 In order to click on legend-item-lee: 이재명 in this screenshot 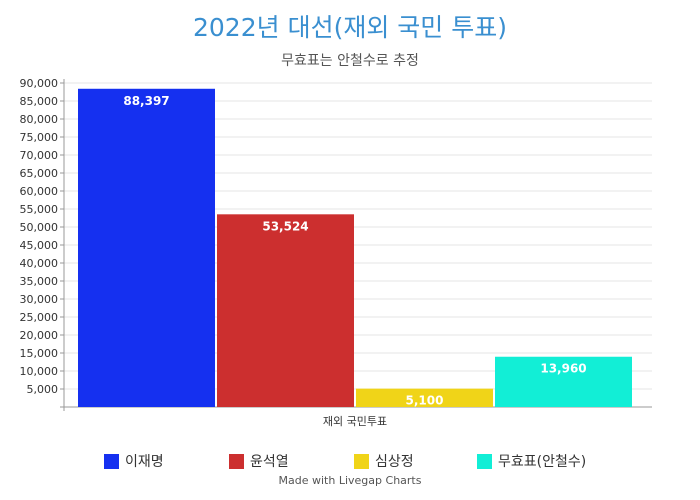, I will do `click(134, 461)`.